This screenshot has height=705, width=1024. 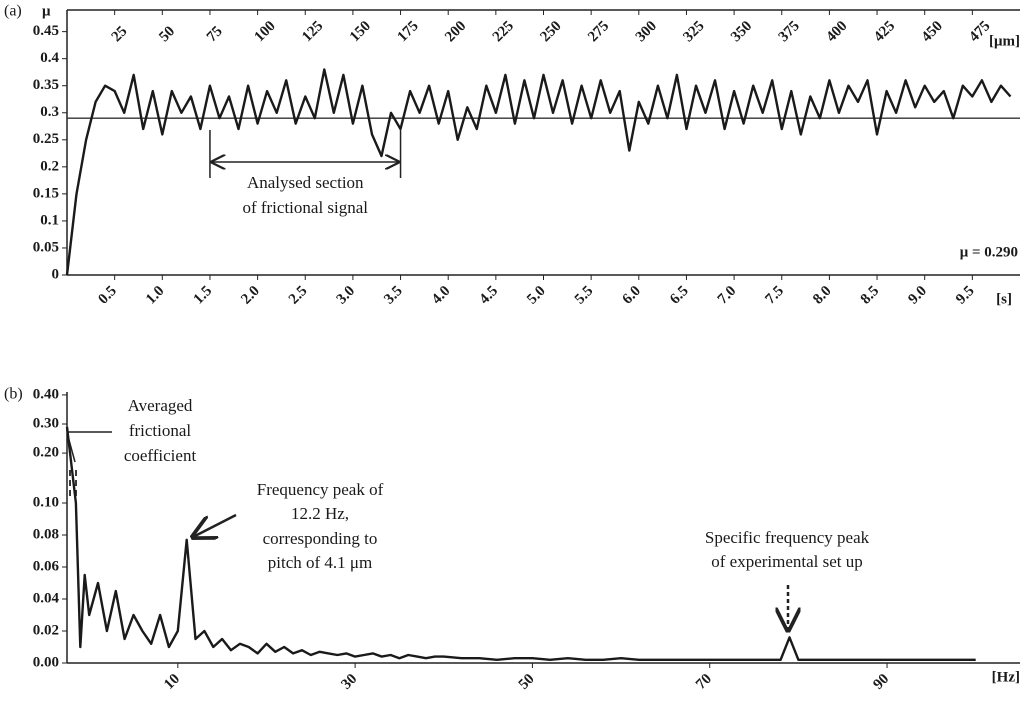 I want to click on y-tick-label: 0.10, so click(x=46, y=502).